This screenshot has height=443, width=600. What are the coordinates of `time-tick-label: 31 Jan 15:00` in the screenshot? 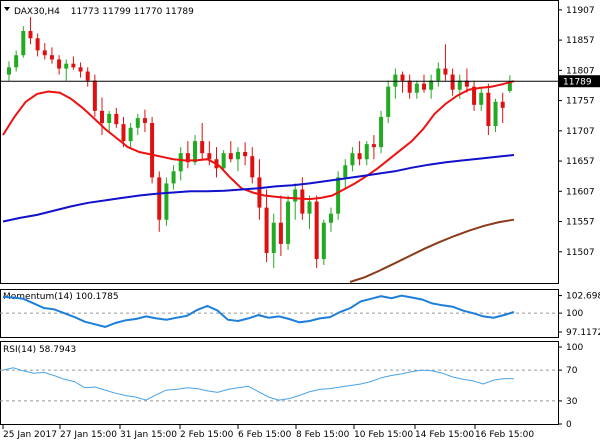 It's located at (148, 435).